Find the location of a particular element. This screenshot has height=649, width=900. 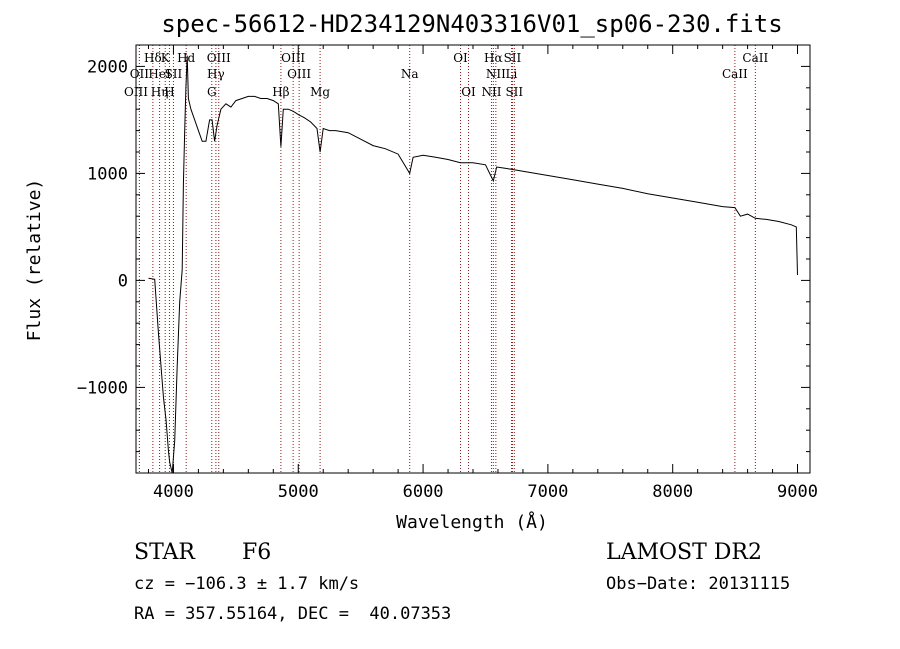

spectral-line-label: Na is located at coordinates (410, 74).